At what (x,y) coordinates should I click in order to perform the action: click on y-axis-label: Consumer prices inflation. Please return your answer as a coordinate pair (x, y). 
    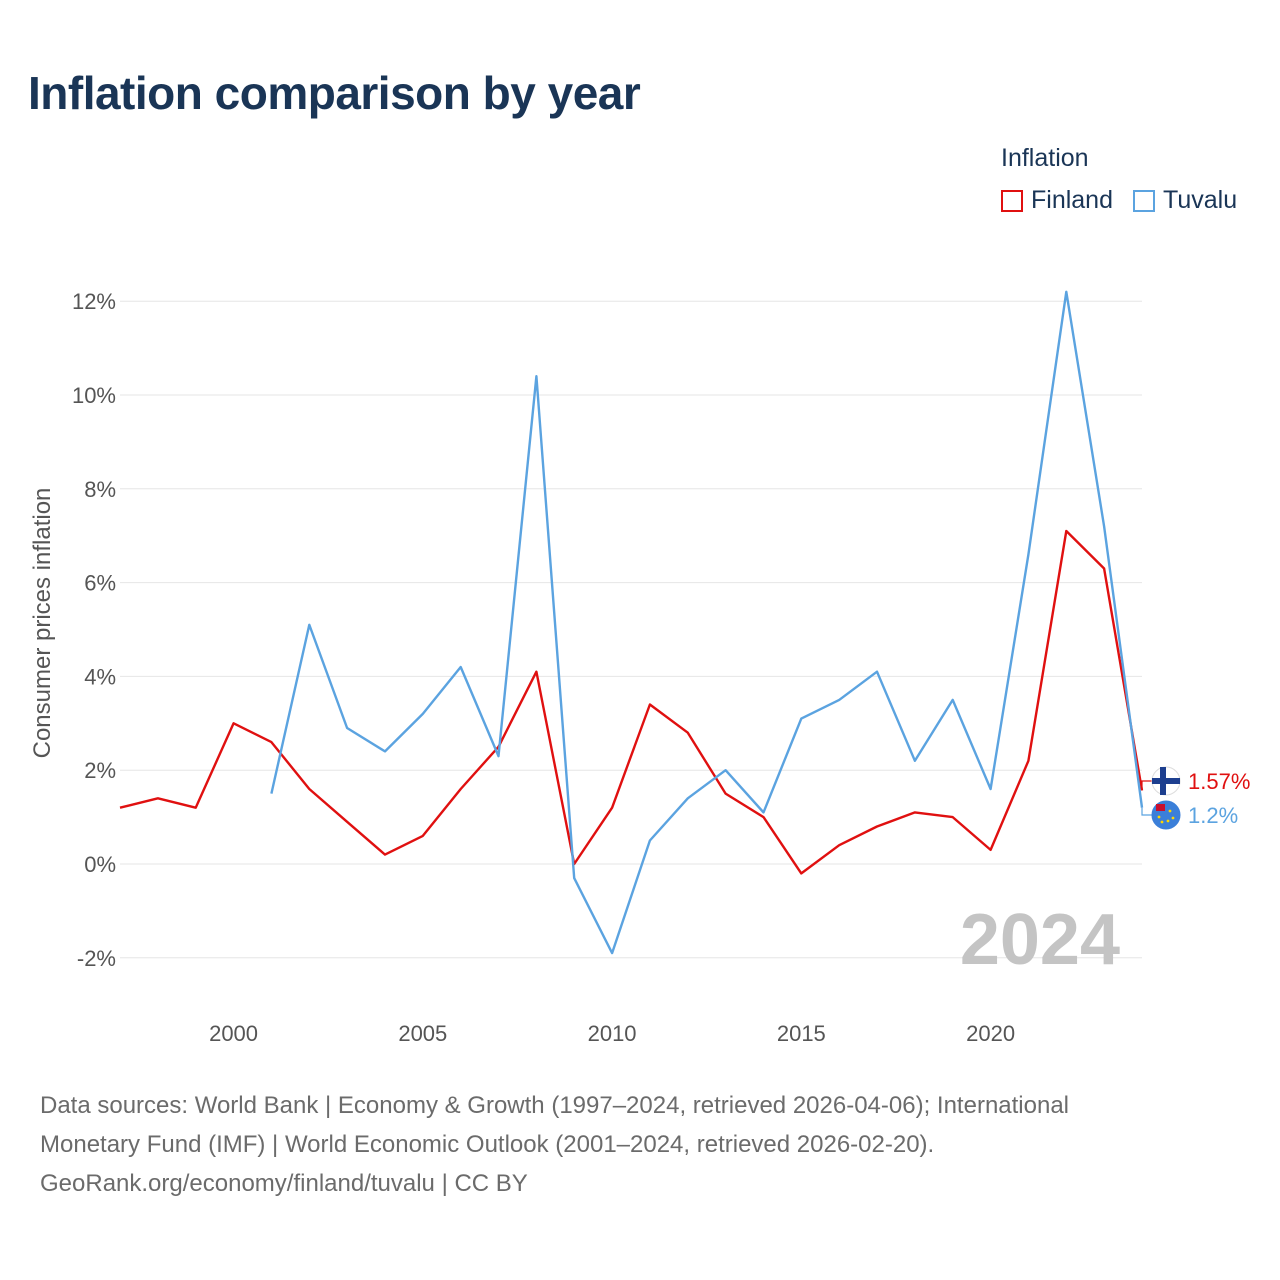
    Looking at the image, I should click on (42, 623).